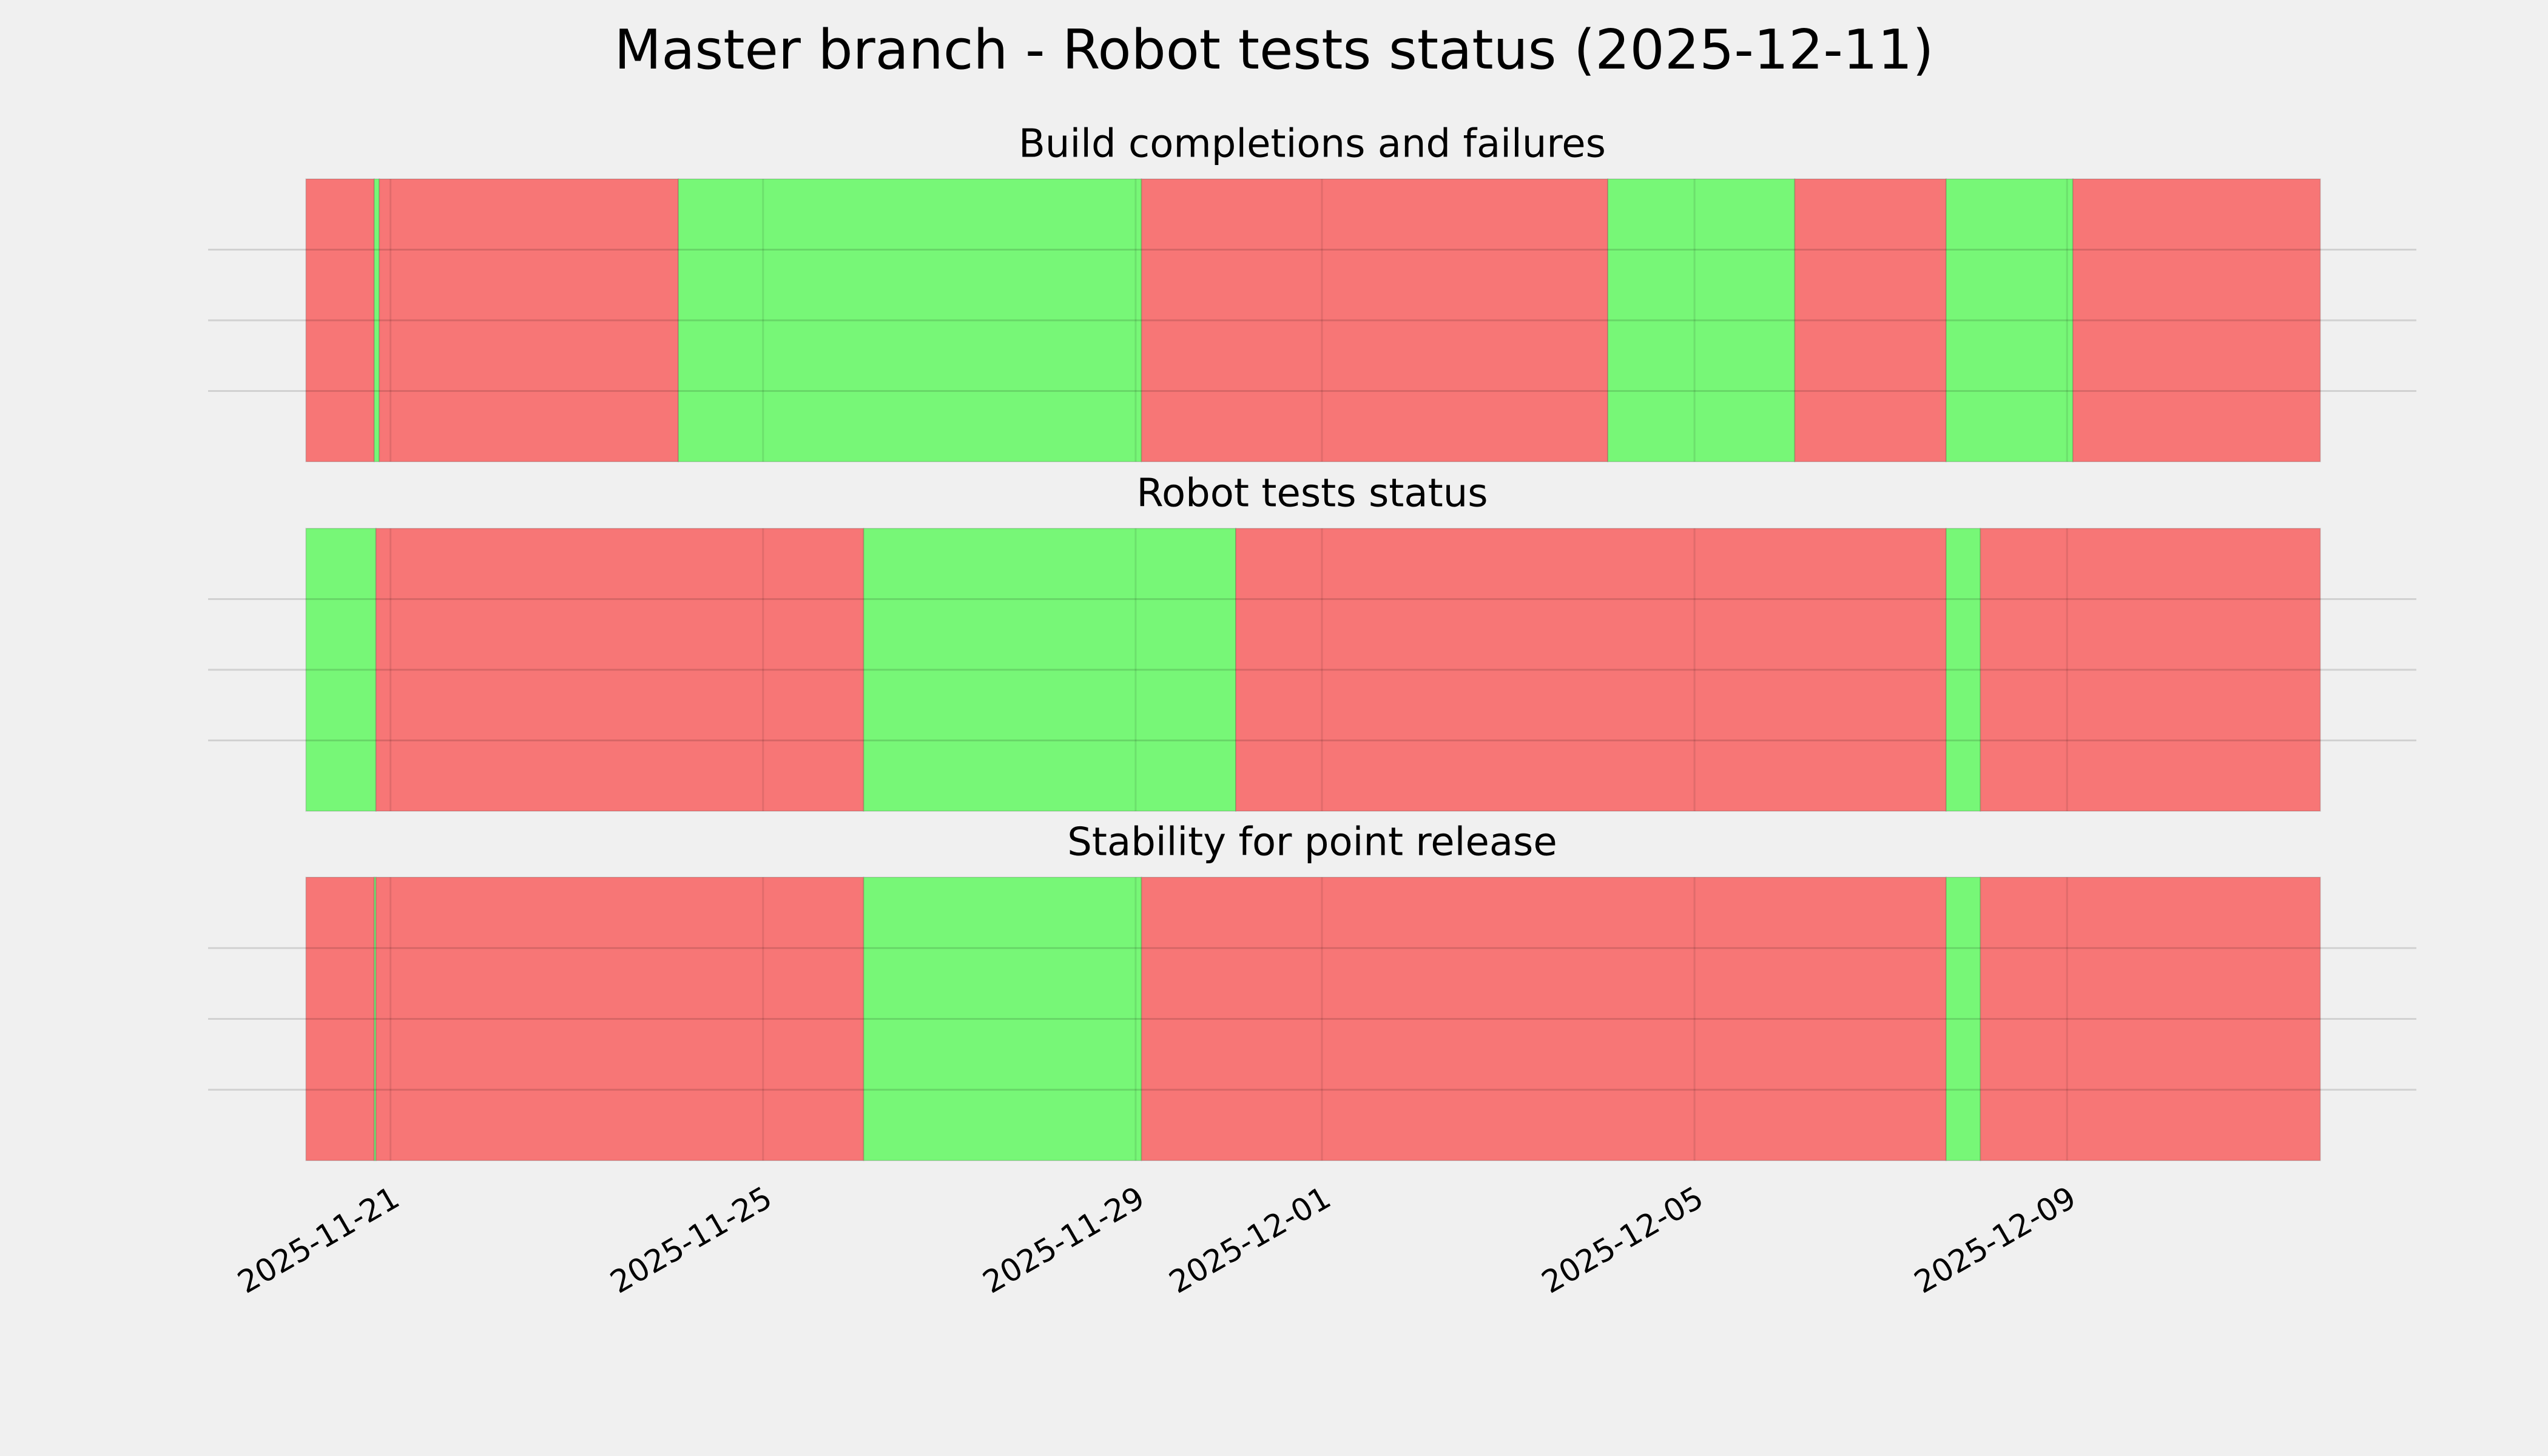  Describe the element at coordinates (1312, 493) in the screenshot. I see `panel-title: Robot tests status` at that location.